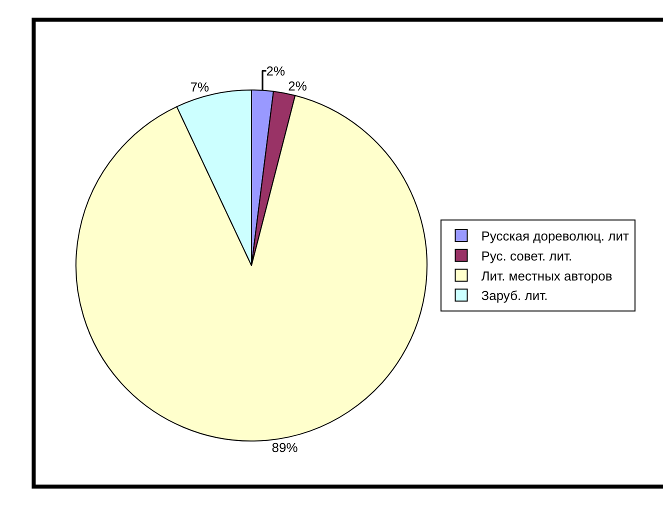  What do you see at coordinates (555, 236) in the screenshot?
I see `legend-label: Русская дореволюц. лит` at bounding box center [555, 236].